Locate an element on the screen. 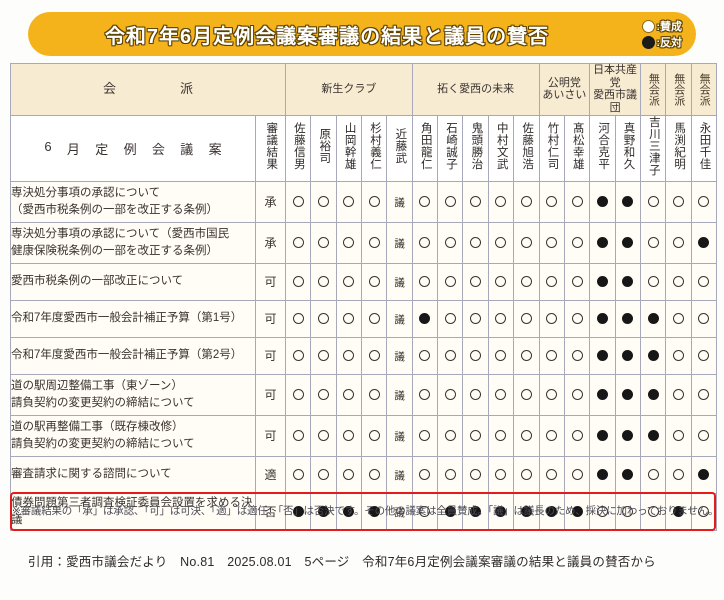  member-header-3: 山岡幹雄 is located at coordinates (349, 148).